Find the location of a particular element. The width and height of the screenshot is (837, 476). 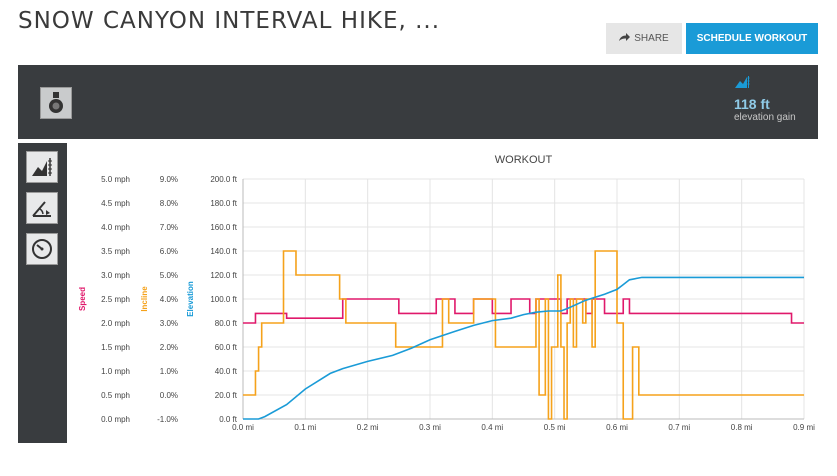

x-tick-label: 0.4 mi is located at coordinates (492, 427).